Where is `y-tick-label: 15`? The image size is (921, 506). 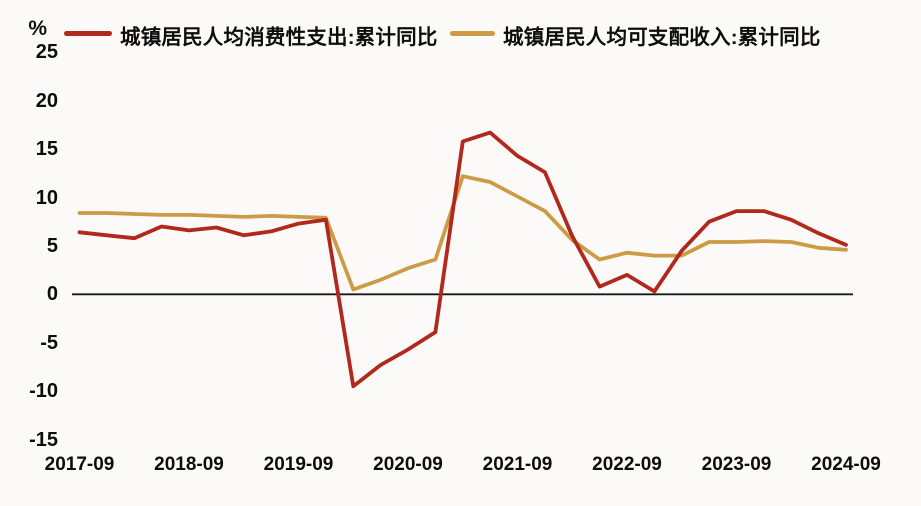 y-tick-label: 15 is located at coordinates (46, 149).